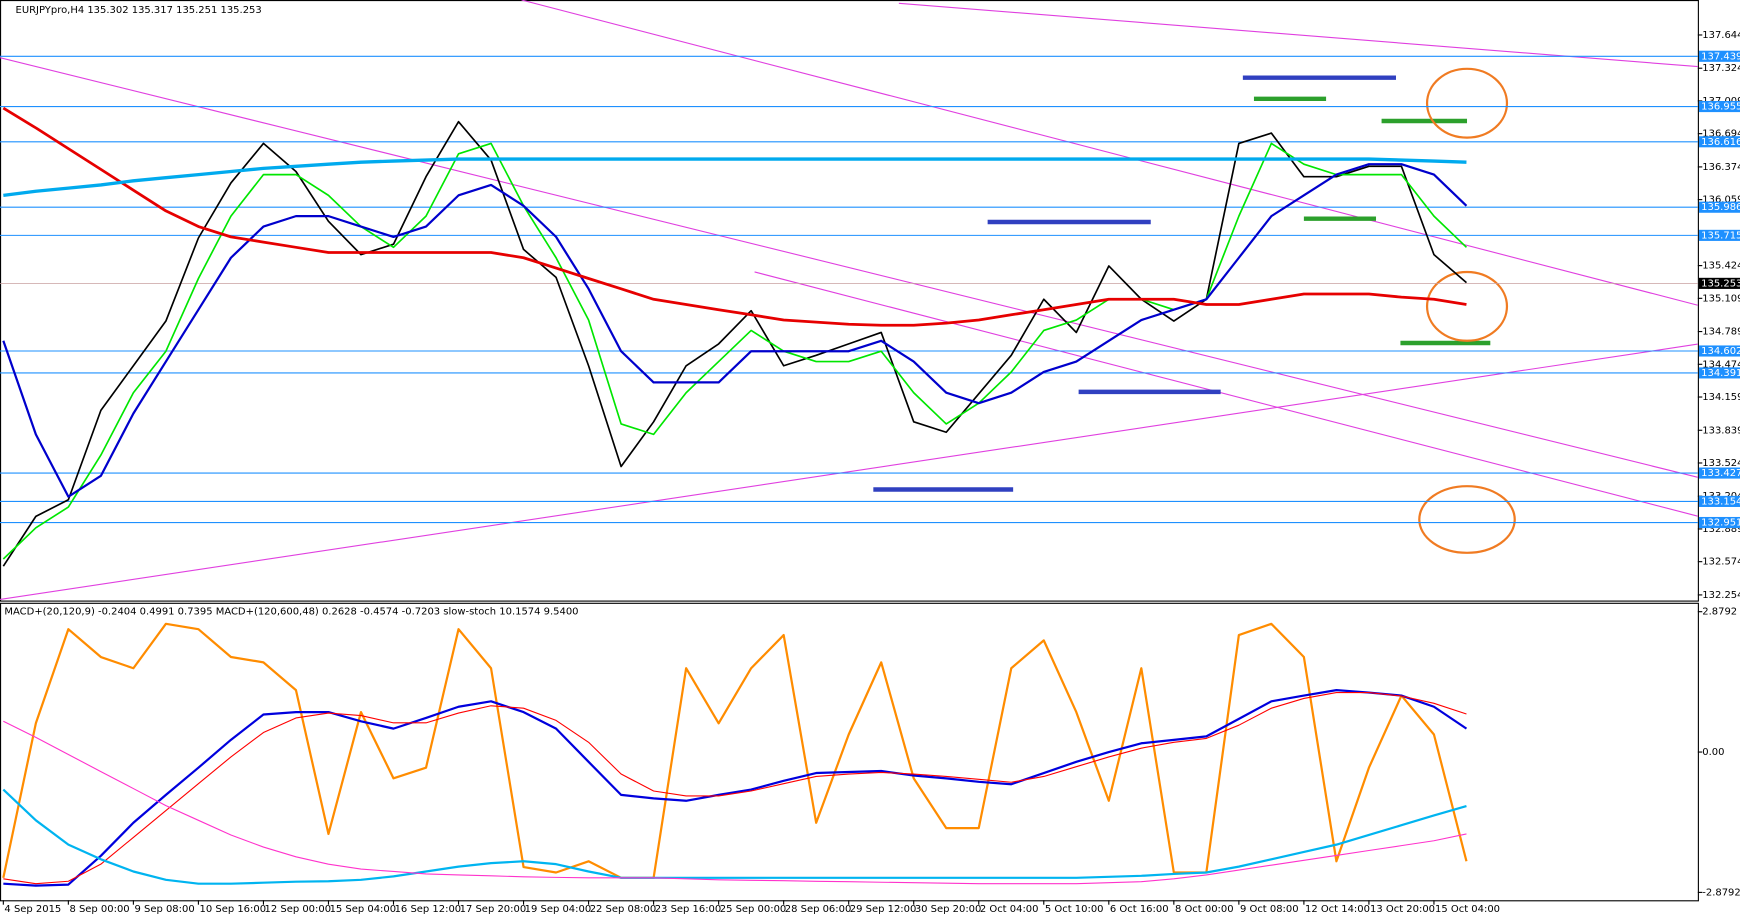 Image resolution: width=1740 pixels, height=918 pixels. I want to click on level-tag: 133.154, so click(1719, 501).